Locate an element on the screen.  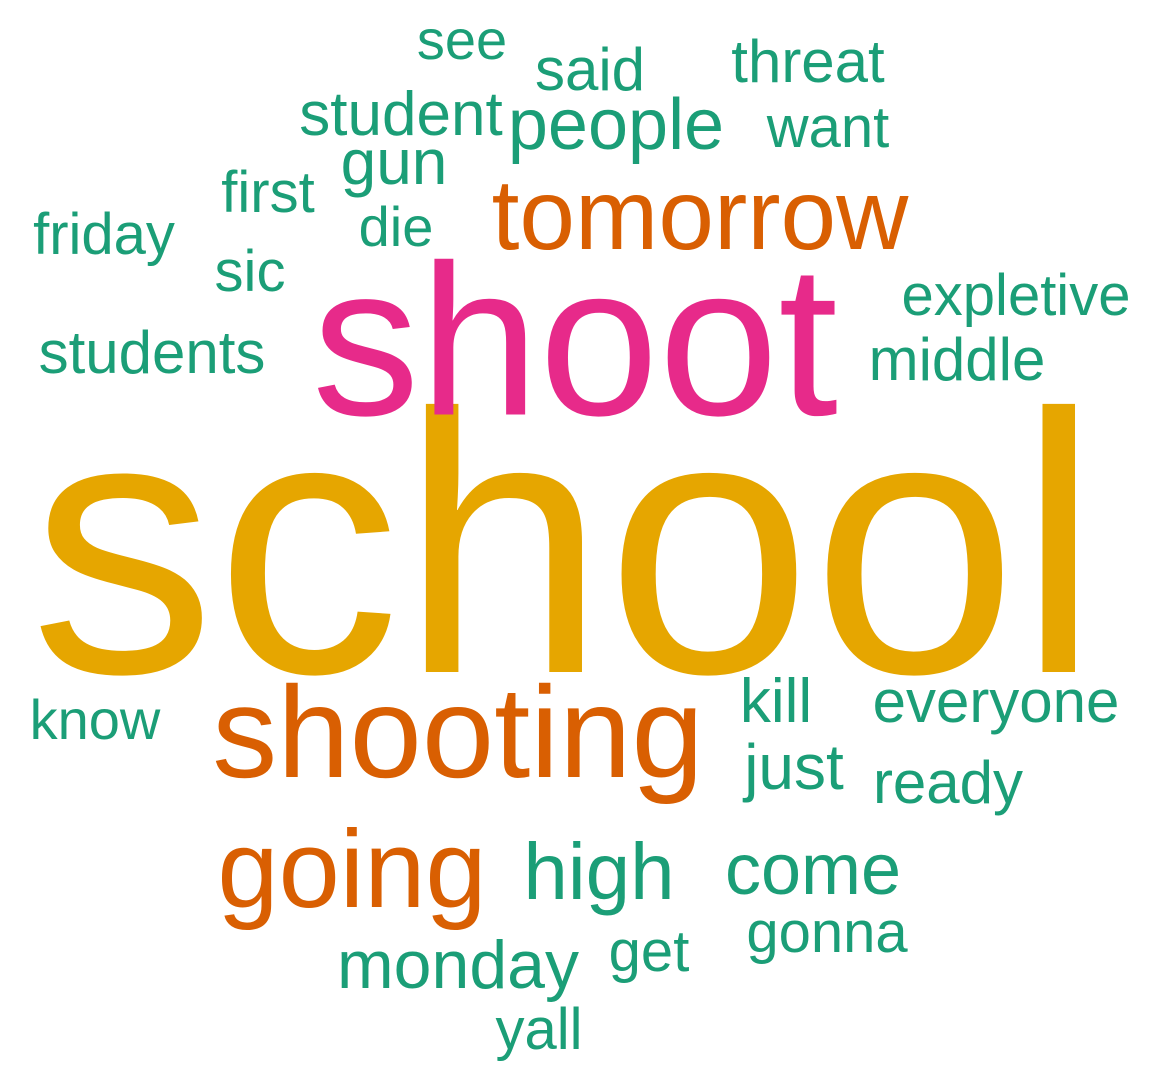
word-tomorrow: tomorrow is located at coordinates (700, 215).